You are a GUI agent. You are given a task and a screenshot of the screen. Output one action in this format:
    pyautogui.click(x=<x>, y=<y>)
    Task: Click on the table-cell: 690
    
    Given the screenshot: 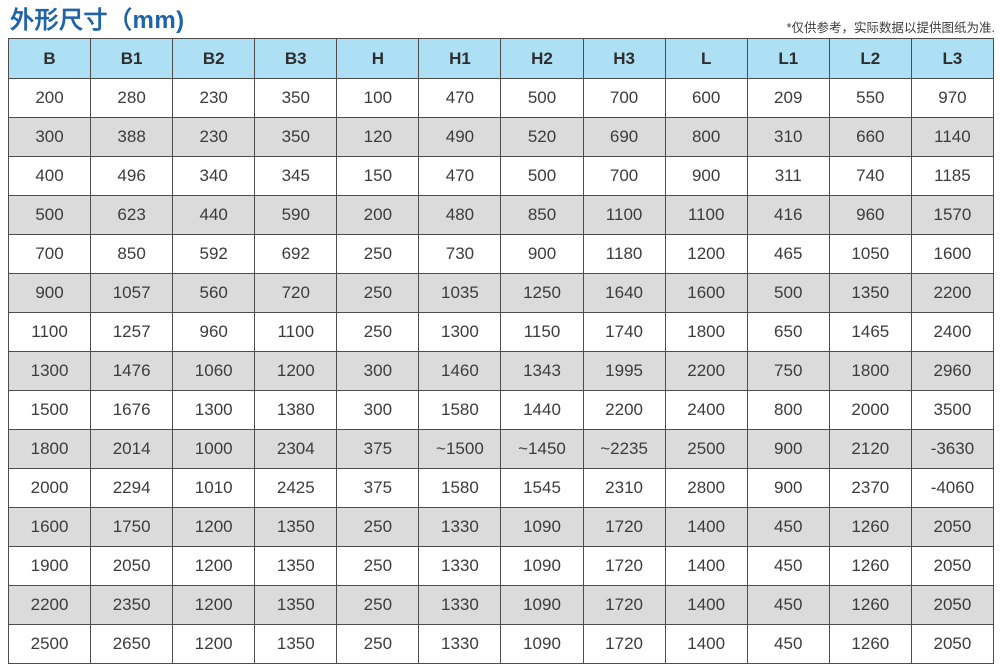 What is the action you would take?
    pyautogui.click(x=624, y=137)
    